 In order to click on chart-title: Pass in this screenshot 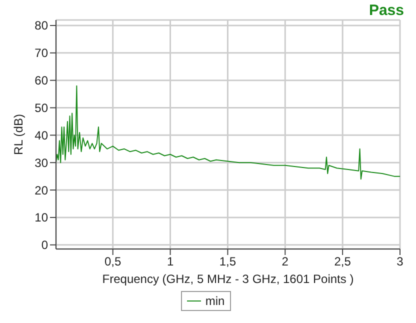, I will do `click(386, 10)`.